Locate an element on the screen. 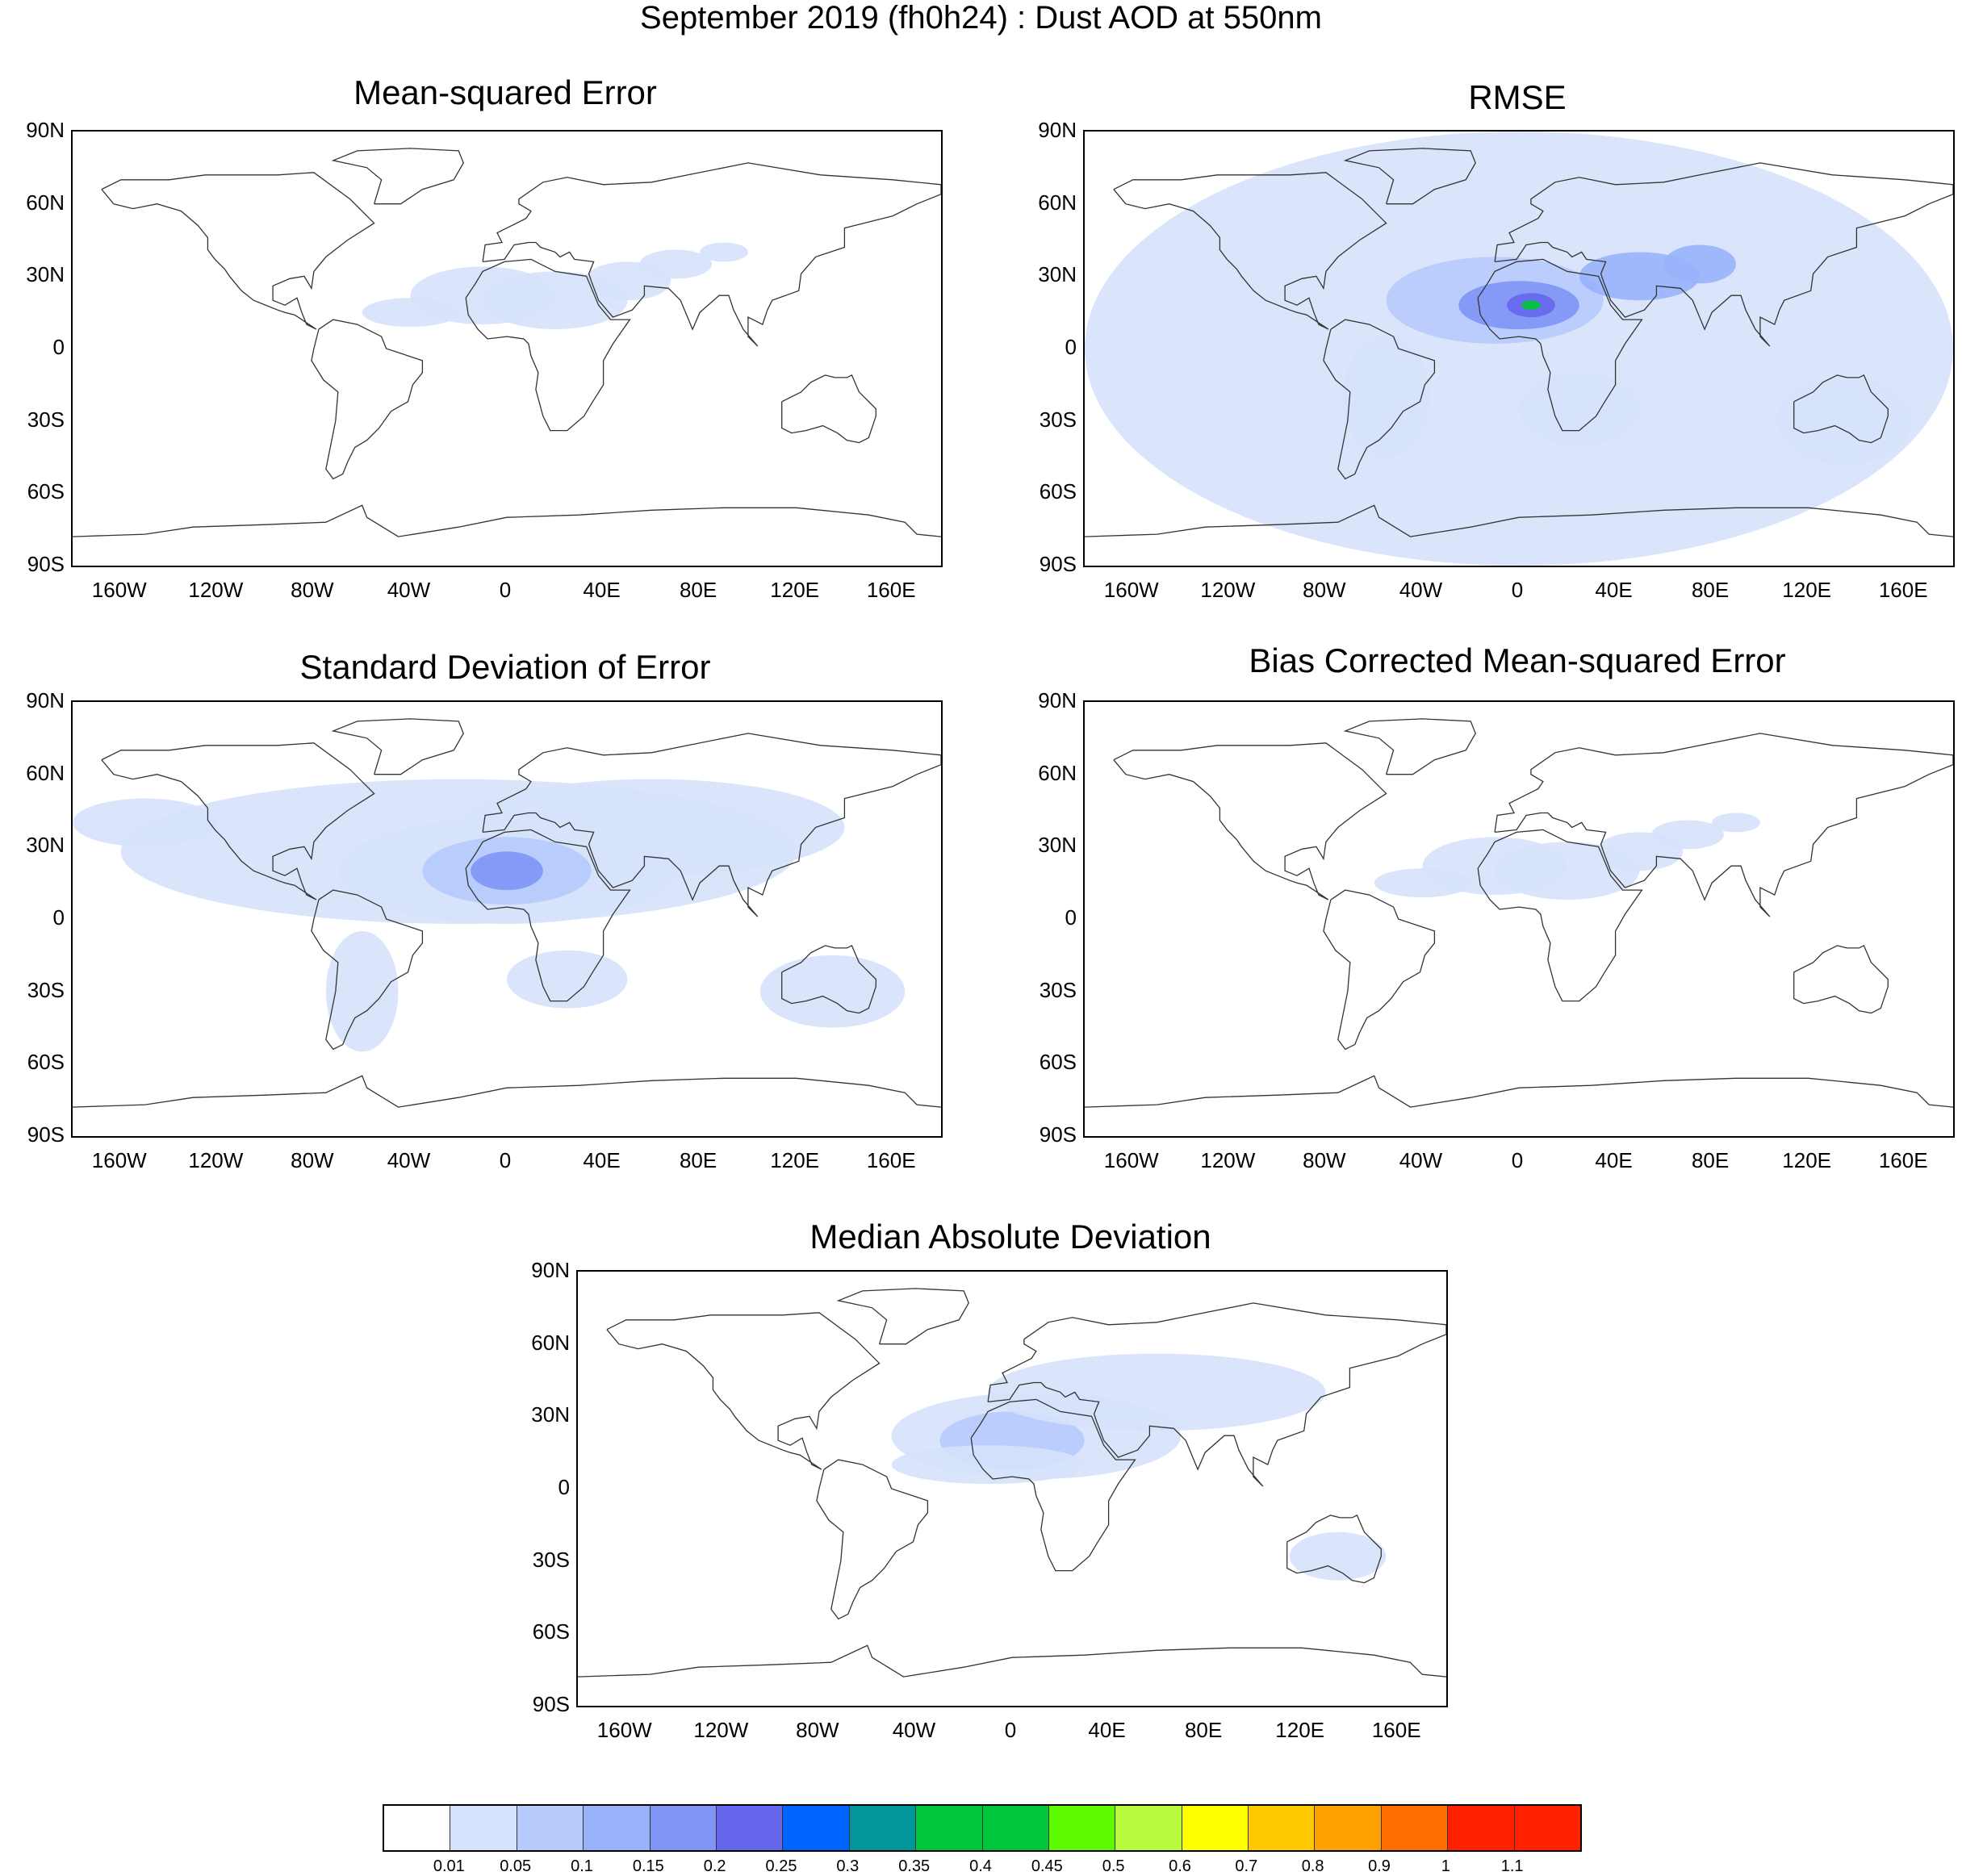  panel-title: Median Absolute Deviation is located at coordinates (1010, 1237).